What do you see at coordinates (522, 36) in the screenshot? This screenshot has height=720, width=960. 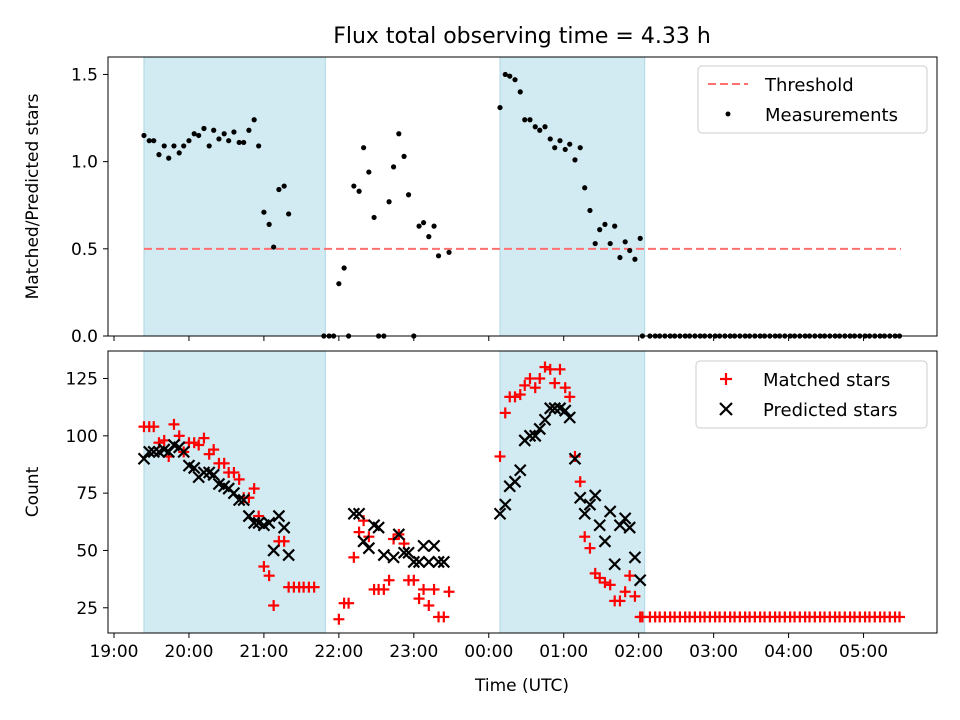 I see `chart-title: Flux total observing time = 4.33 h` at bounding box center [522, 36].